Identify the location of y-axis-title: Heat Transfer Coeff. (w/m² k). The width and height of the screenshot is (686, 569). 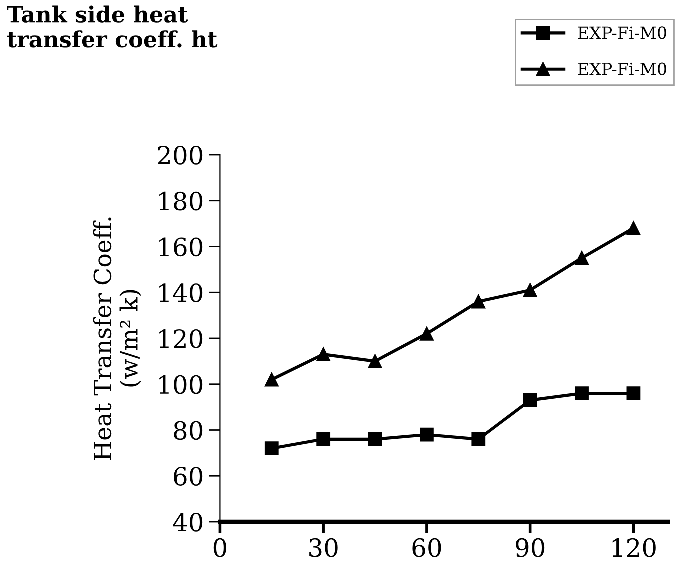
(117, 339).